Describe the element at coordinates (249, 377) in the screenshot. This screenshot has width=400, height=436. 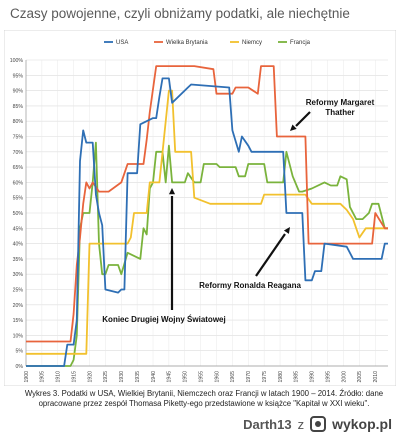
I see `x-tick-label: 1970` at that location.